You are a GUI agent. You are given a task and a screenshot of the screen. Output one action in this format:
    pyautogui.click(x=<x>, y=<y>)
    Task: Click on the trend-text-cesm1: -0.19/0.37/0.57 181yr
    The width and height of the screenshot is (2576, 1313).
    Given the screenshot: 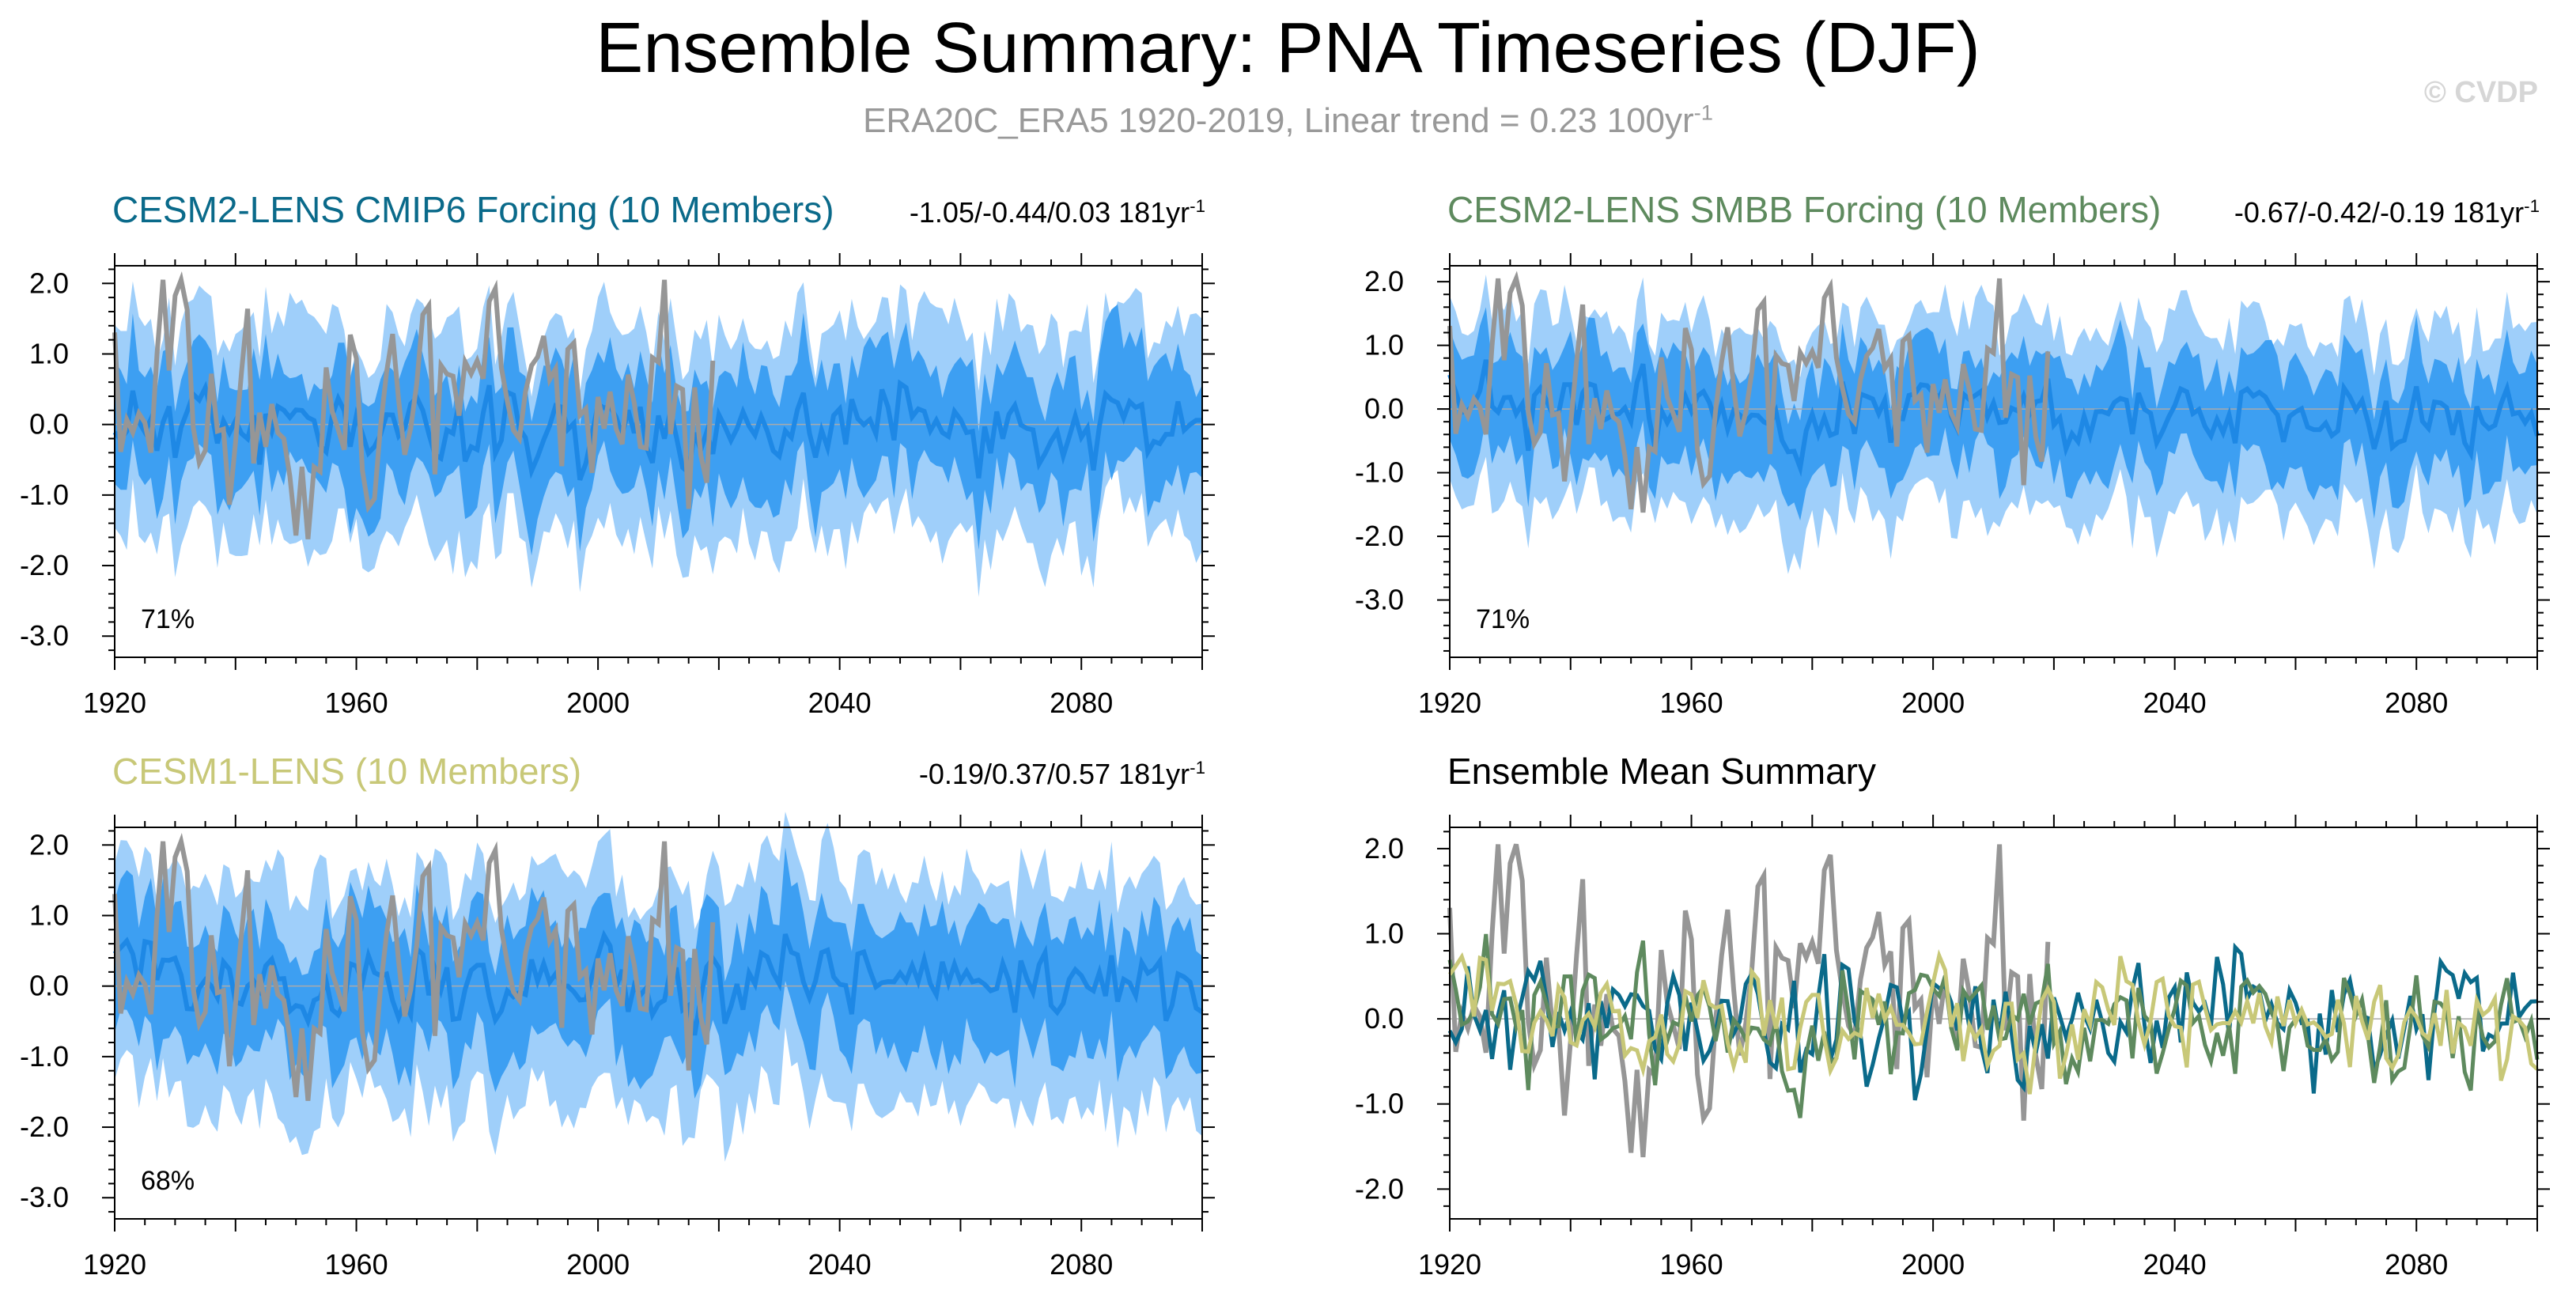 What is the action you would take?
    pyautogui.click(x=1054, y=774)
    